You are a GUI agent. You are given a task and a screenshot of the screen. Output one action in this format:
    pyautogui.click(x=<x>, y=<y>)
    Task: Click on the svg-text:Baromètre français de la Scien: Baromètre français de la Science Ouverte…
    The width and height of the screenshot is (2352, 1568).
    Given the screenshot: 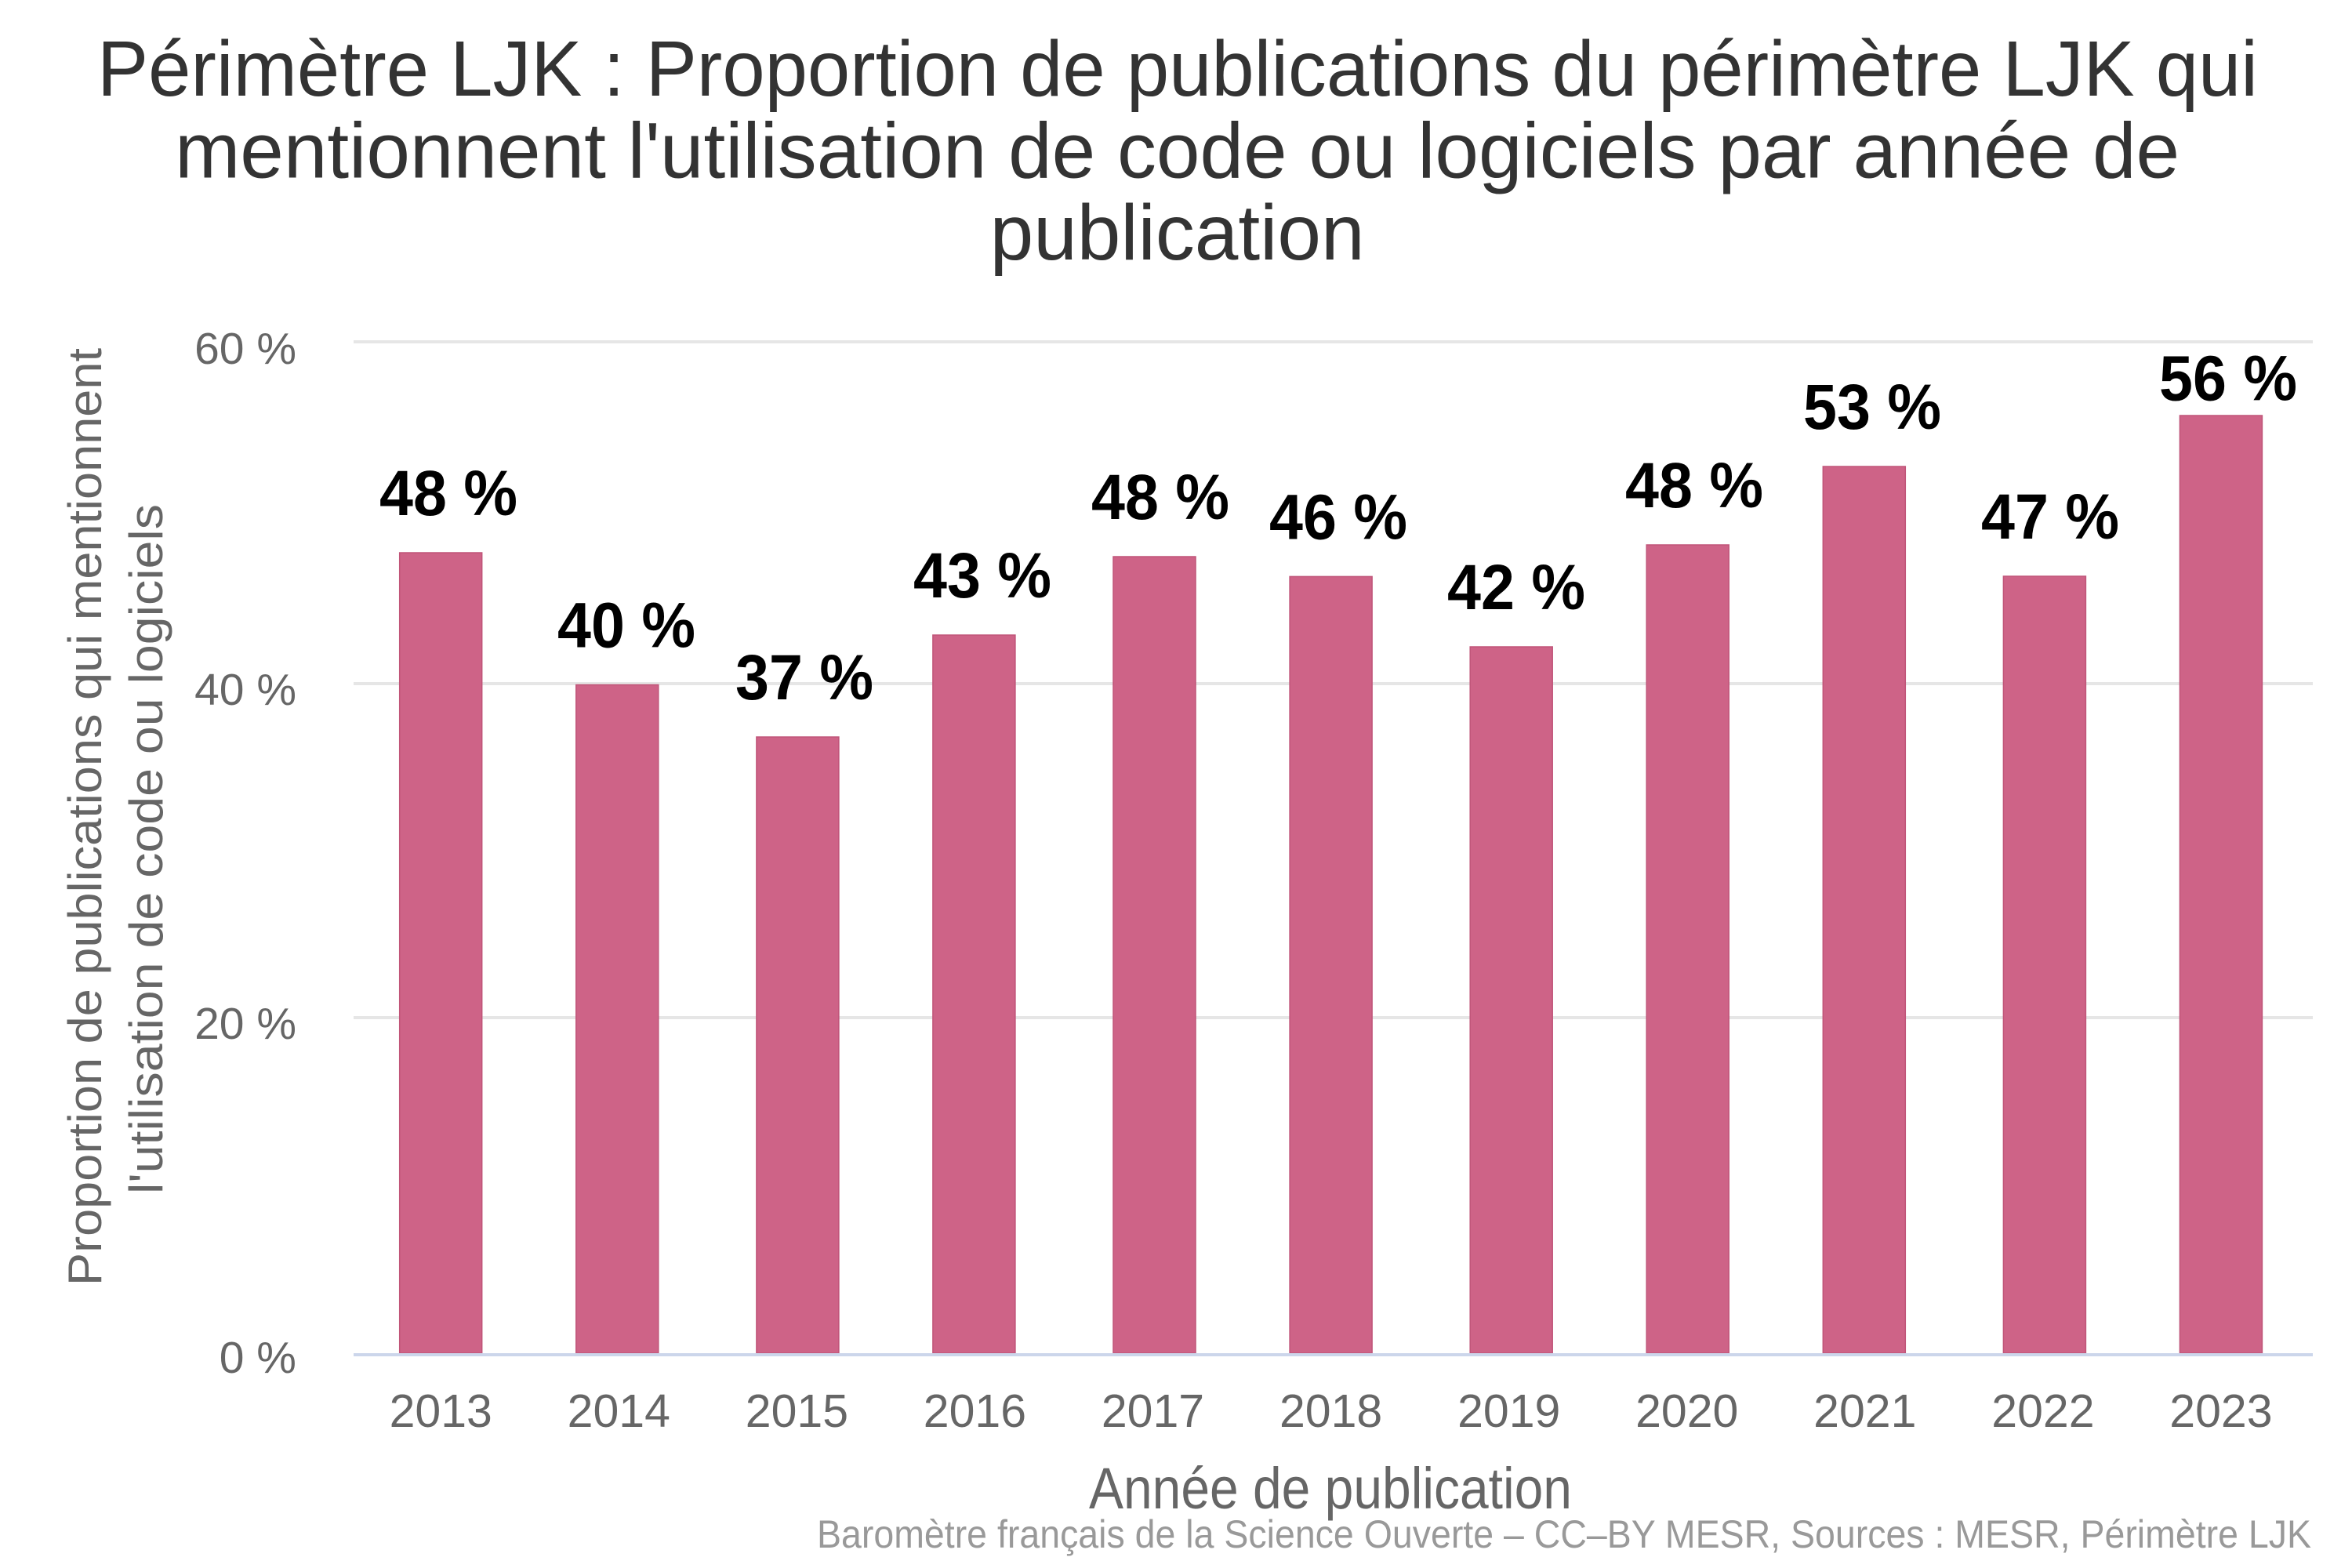 What is the action you would take?
    pyautogui.click(x=1564, y=1534)
    